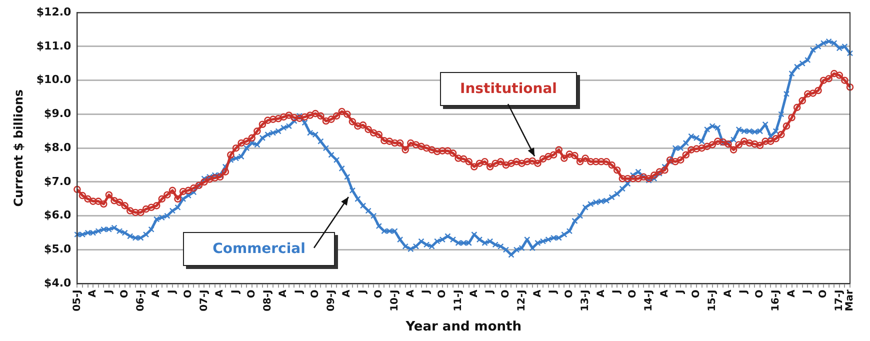  Describe the element at coordinates (840, 301) in the screenshot. I see `x-tick-label: 17-J` at that location.